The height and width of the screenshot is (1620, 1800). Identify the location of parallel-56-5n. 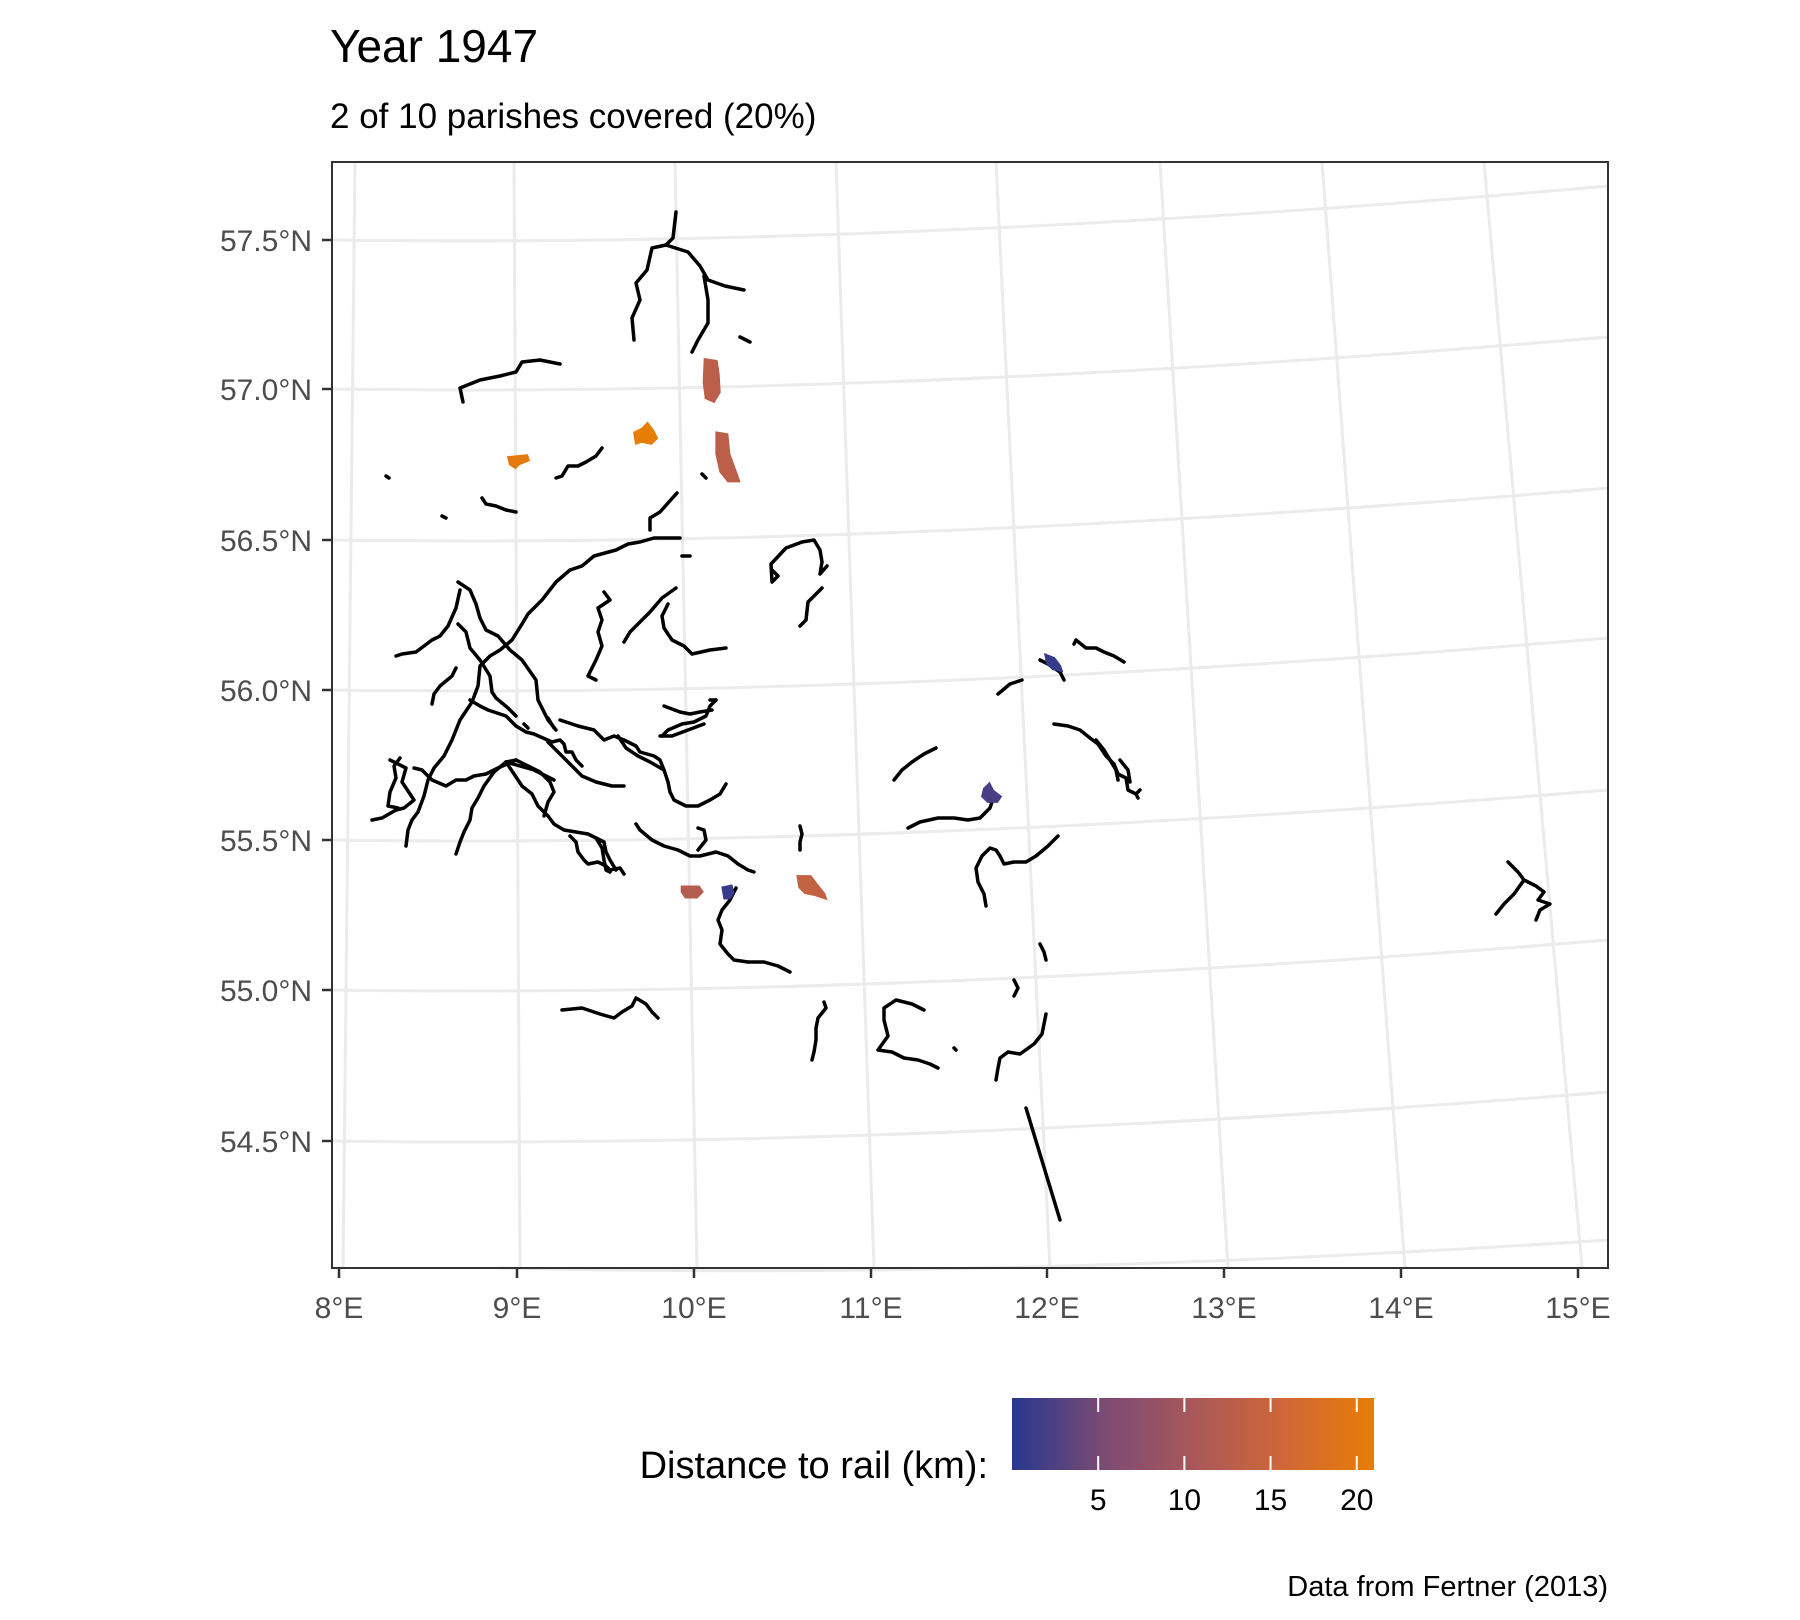
(970, 514).